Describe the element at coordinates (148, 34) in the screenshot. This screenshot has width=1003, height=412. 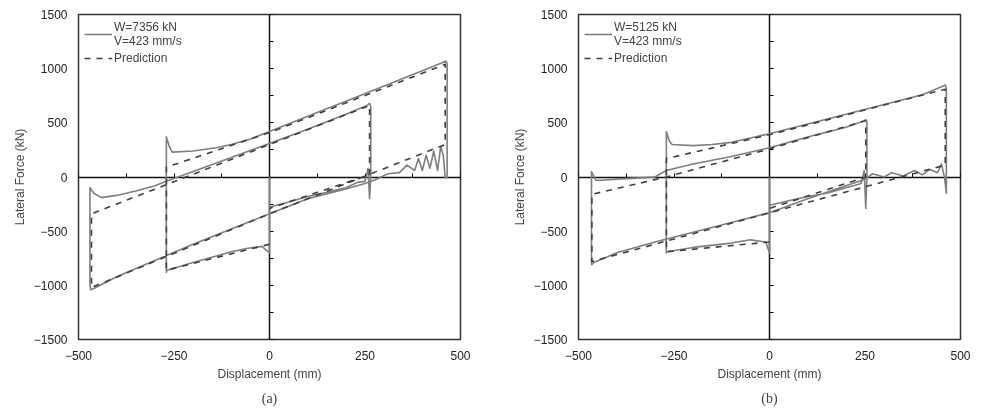
I see `legend-label: W=7356 kN V=423 mm/s` at that location.